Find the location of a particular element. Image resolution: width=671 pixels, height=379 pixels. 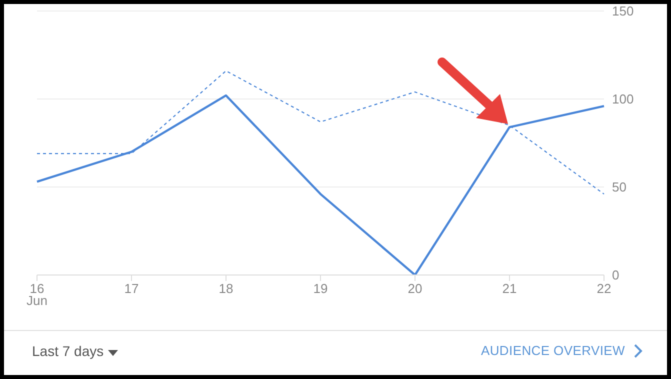

y-tick-label: 0 is located at coordinates (616, 275).